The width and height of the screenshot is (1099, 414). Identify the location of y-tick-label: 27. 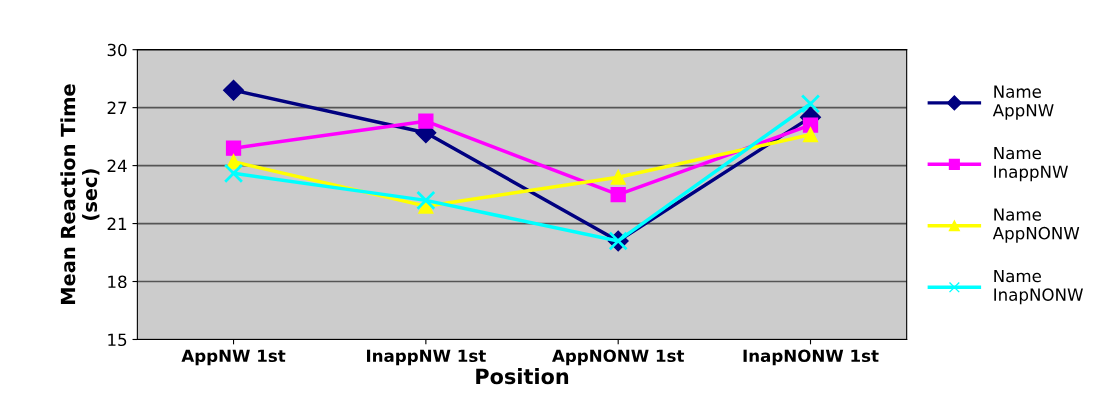
(117, 107).